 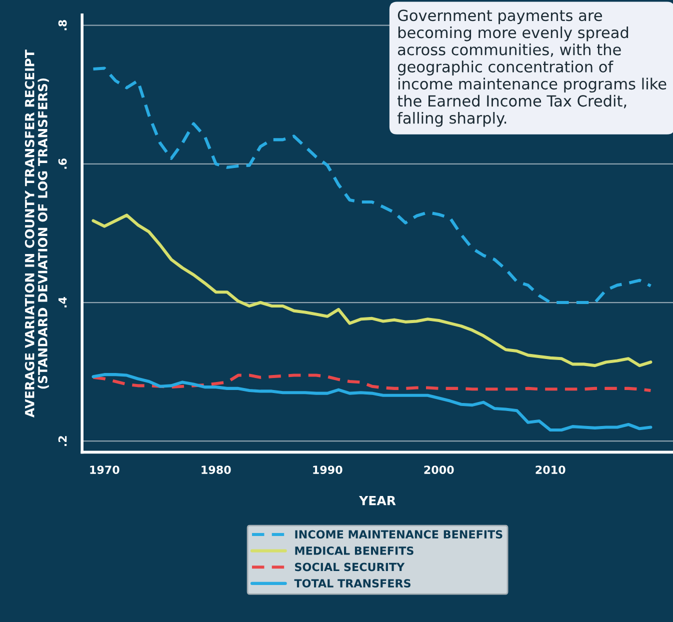 I want to click on x-tick-label: 2010, so click(x=551, y=470).